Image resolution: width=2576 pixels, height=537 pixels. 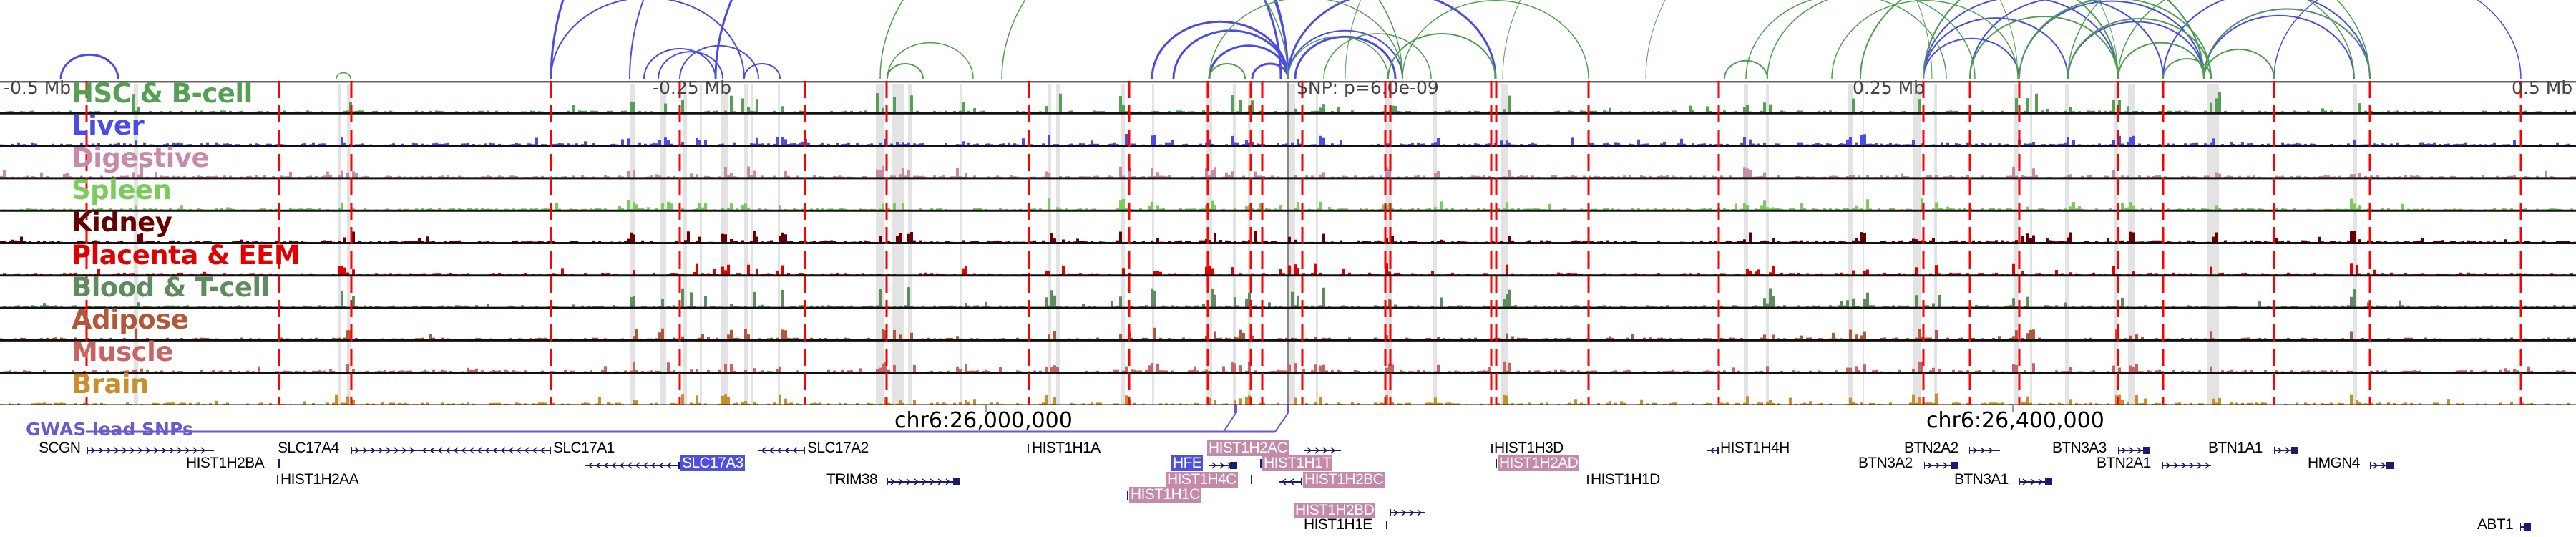 I want to click on gene-glyph-hist1h2ba, so click(x=279, y=463).